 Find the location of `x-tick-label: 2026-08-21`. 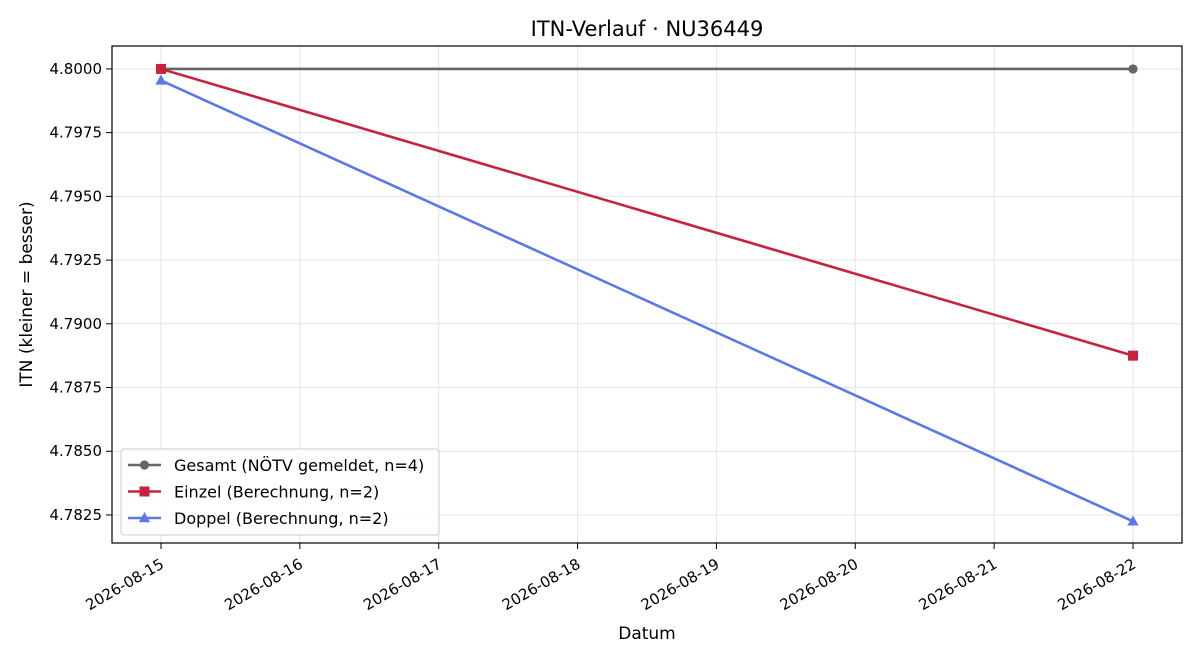

x-tick-label: 2026-08-21 is located at coordinates (958, 584).